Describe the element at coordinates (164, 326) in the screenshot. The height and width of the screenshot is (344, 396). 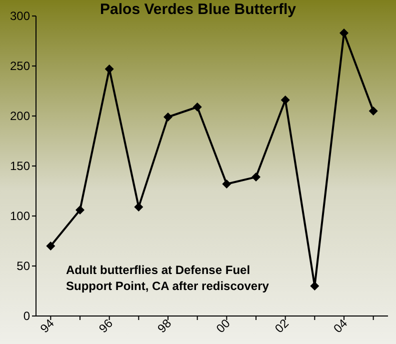
I see `x-tick-label: 98` at that location.